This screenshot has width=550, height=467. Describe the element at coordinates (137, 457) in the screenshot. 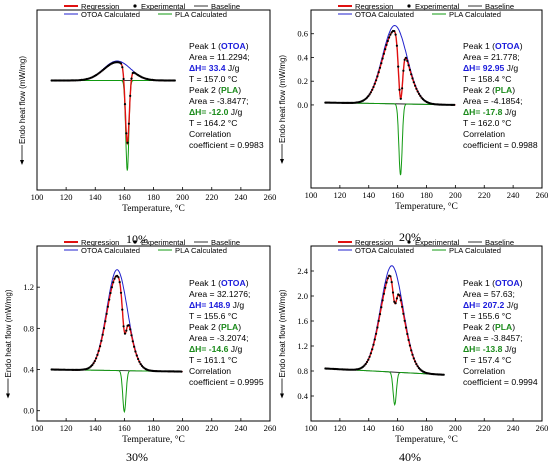

I see `panel-caption: 30%` at that location.